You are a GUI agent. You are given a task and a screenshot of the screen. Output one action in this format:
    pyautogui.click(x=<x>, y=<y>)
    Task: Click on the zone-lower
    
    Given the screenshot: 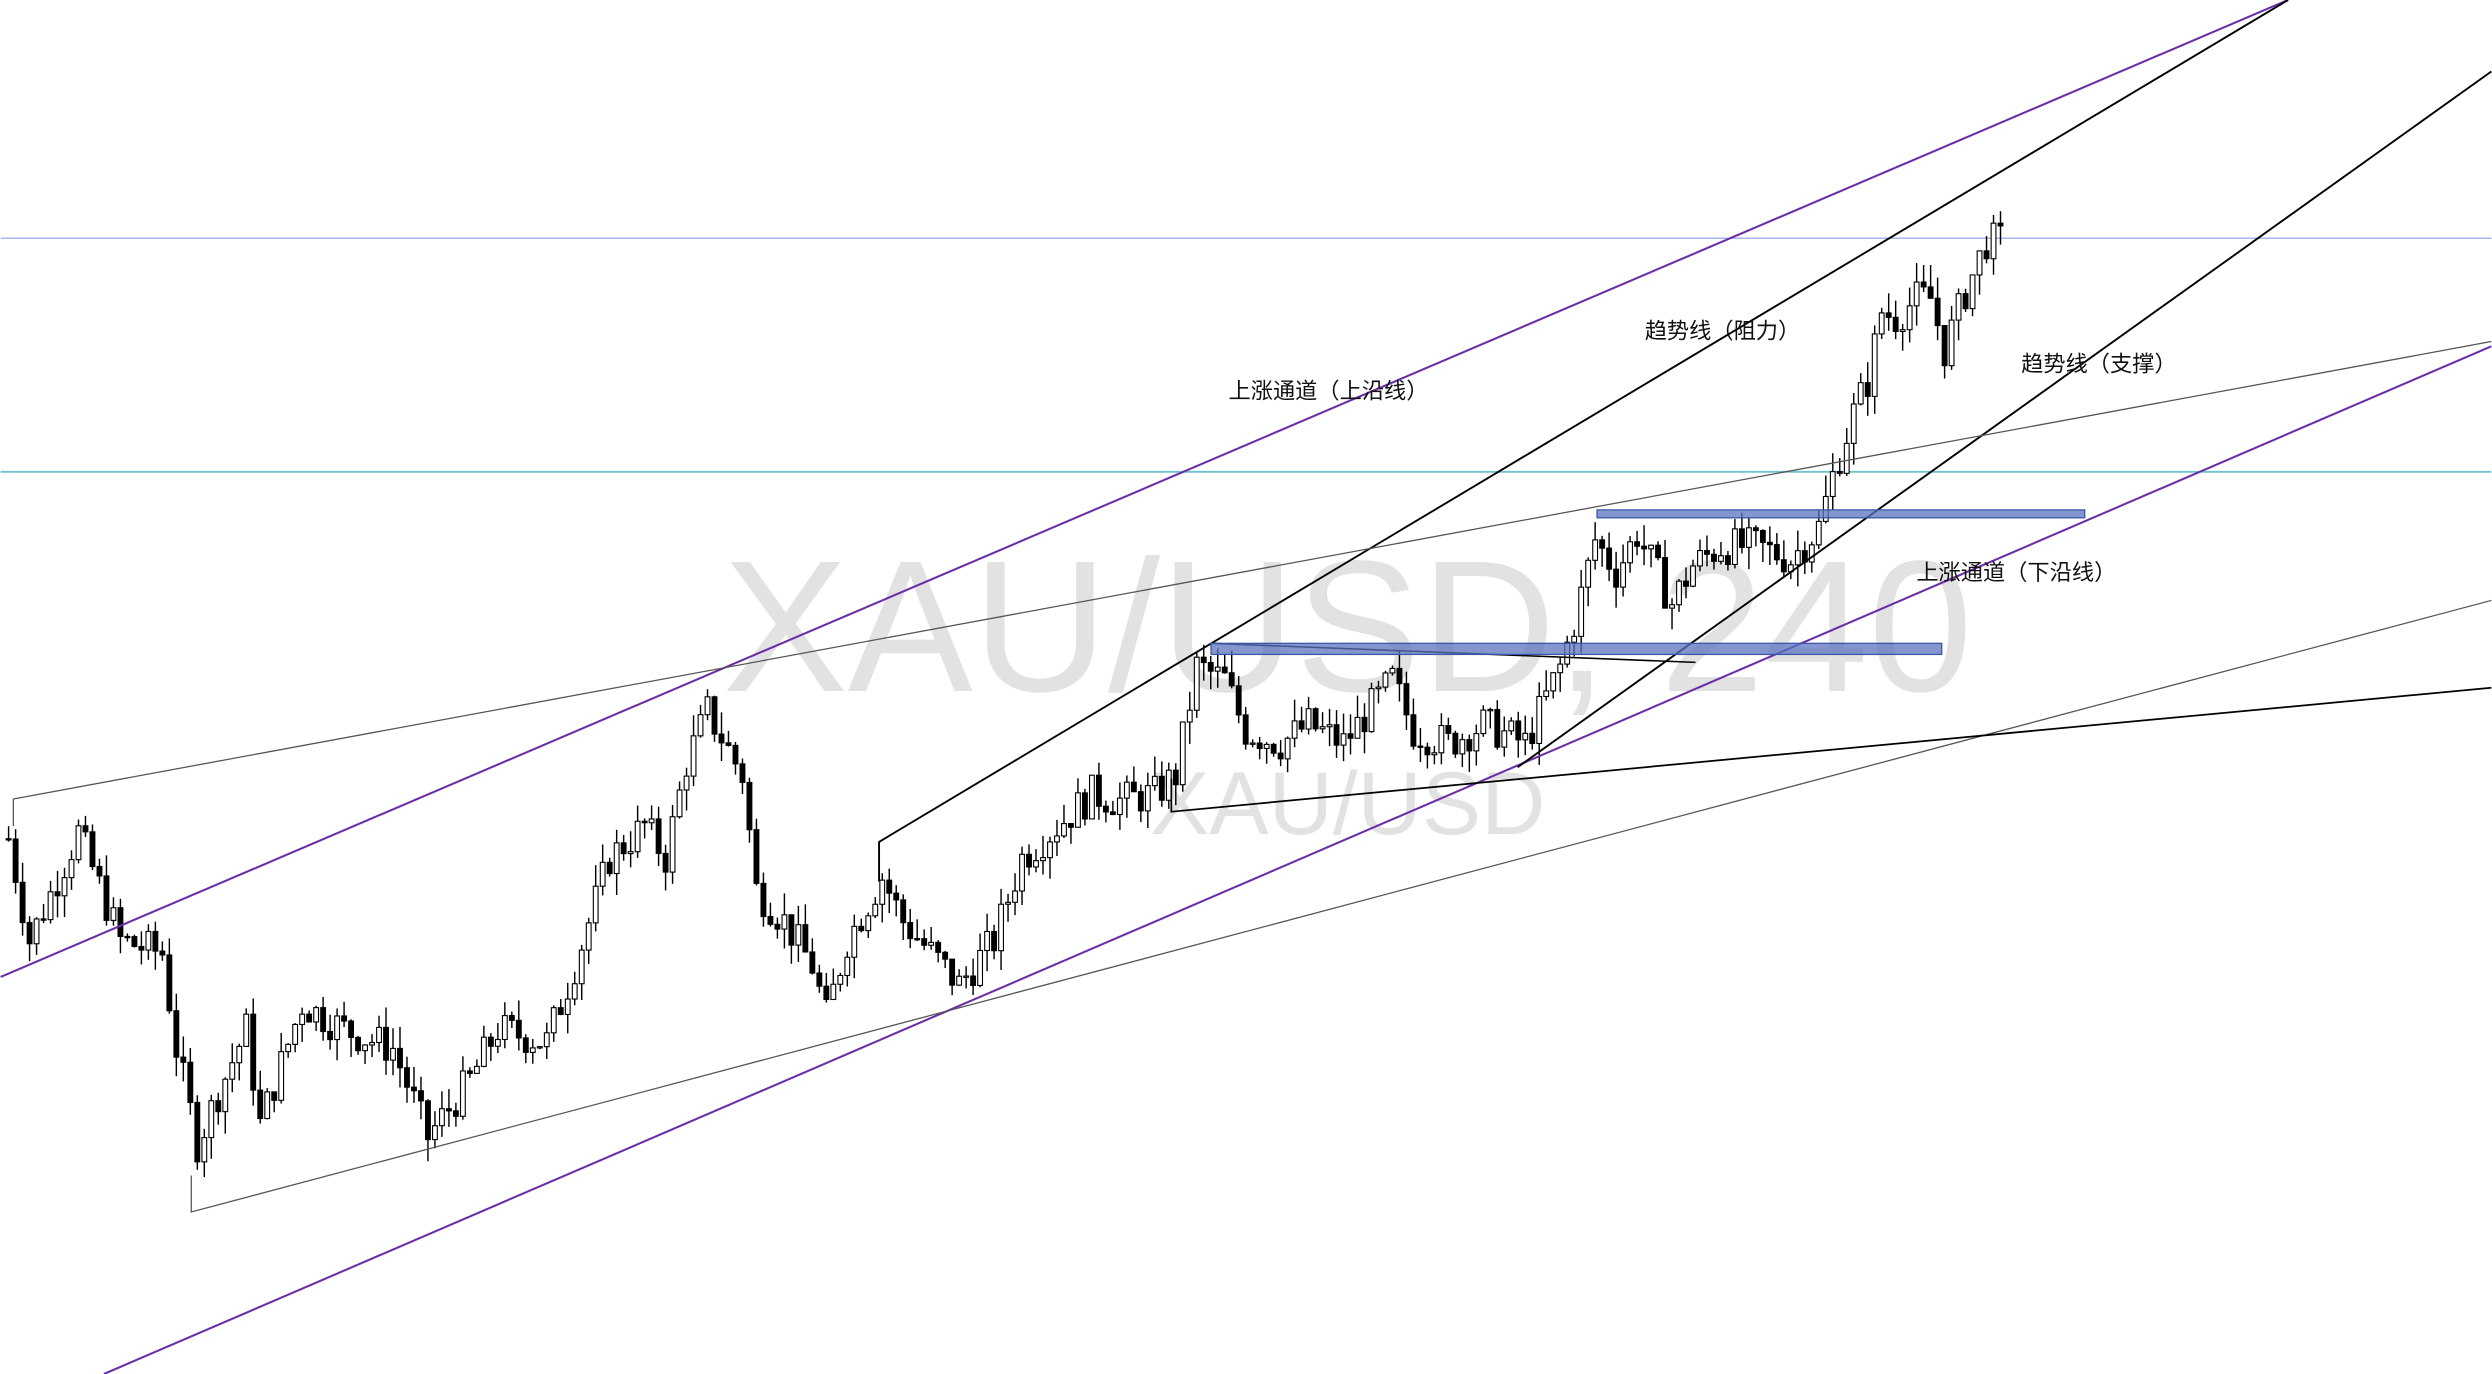 What is the action you would take?
    pyautogui.click(x=1576, y=649)
    